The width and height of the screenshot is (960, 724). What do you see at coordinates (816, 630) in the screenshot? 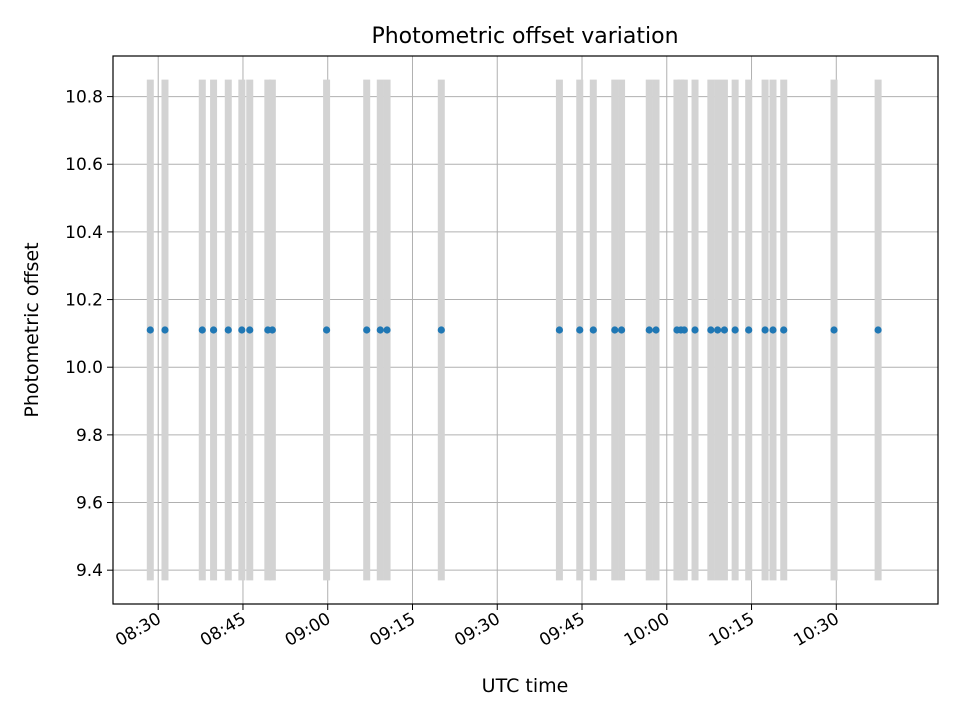
I see `x-tick-label: 10:30` at bounding box center [816, 630].